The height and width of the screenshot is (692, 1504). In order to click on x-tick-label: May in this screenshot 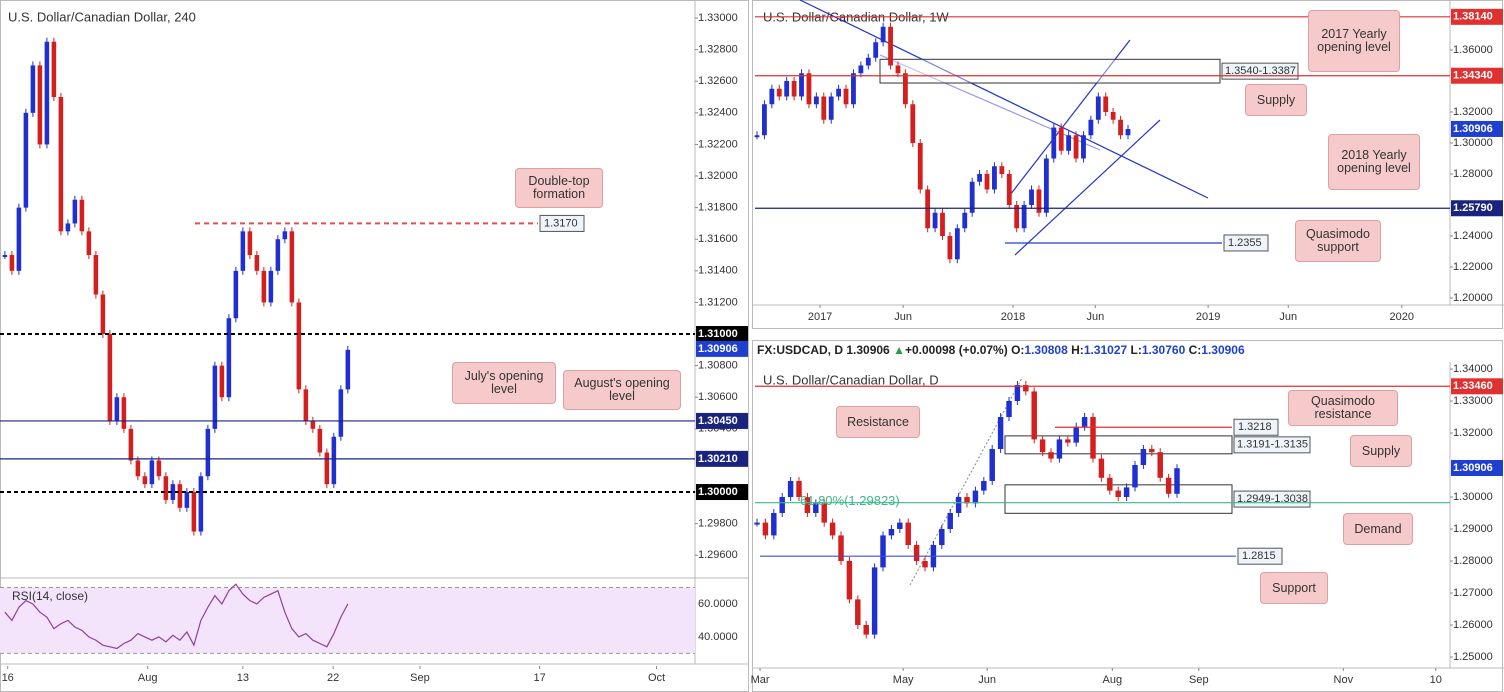, I will do `click(903, 680)`.